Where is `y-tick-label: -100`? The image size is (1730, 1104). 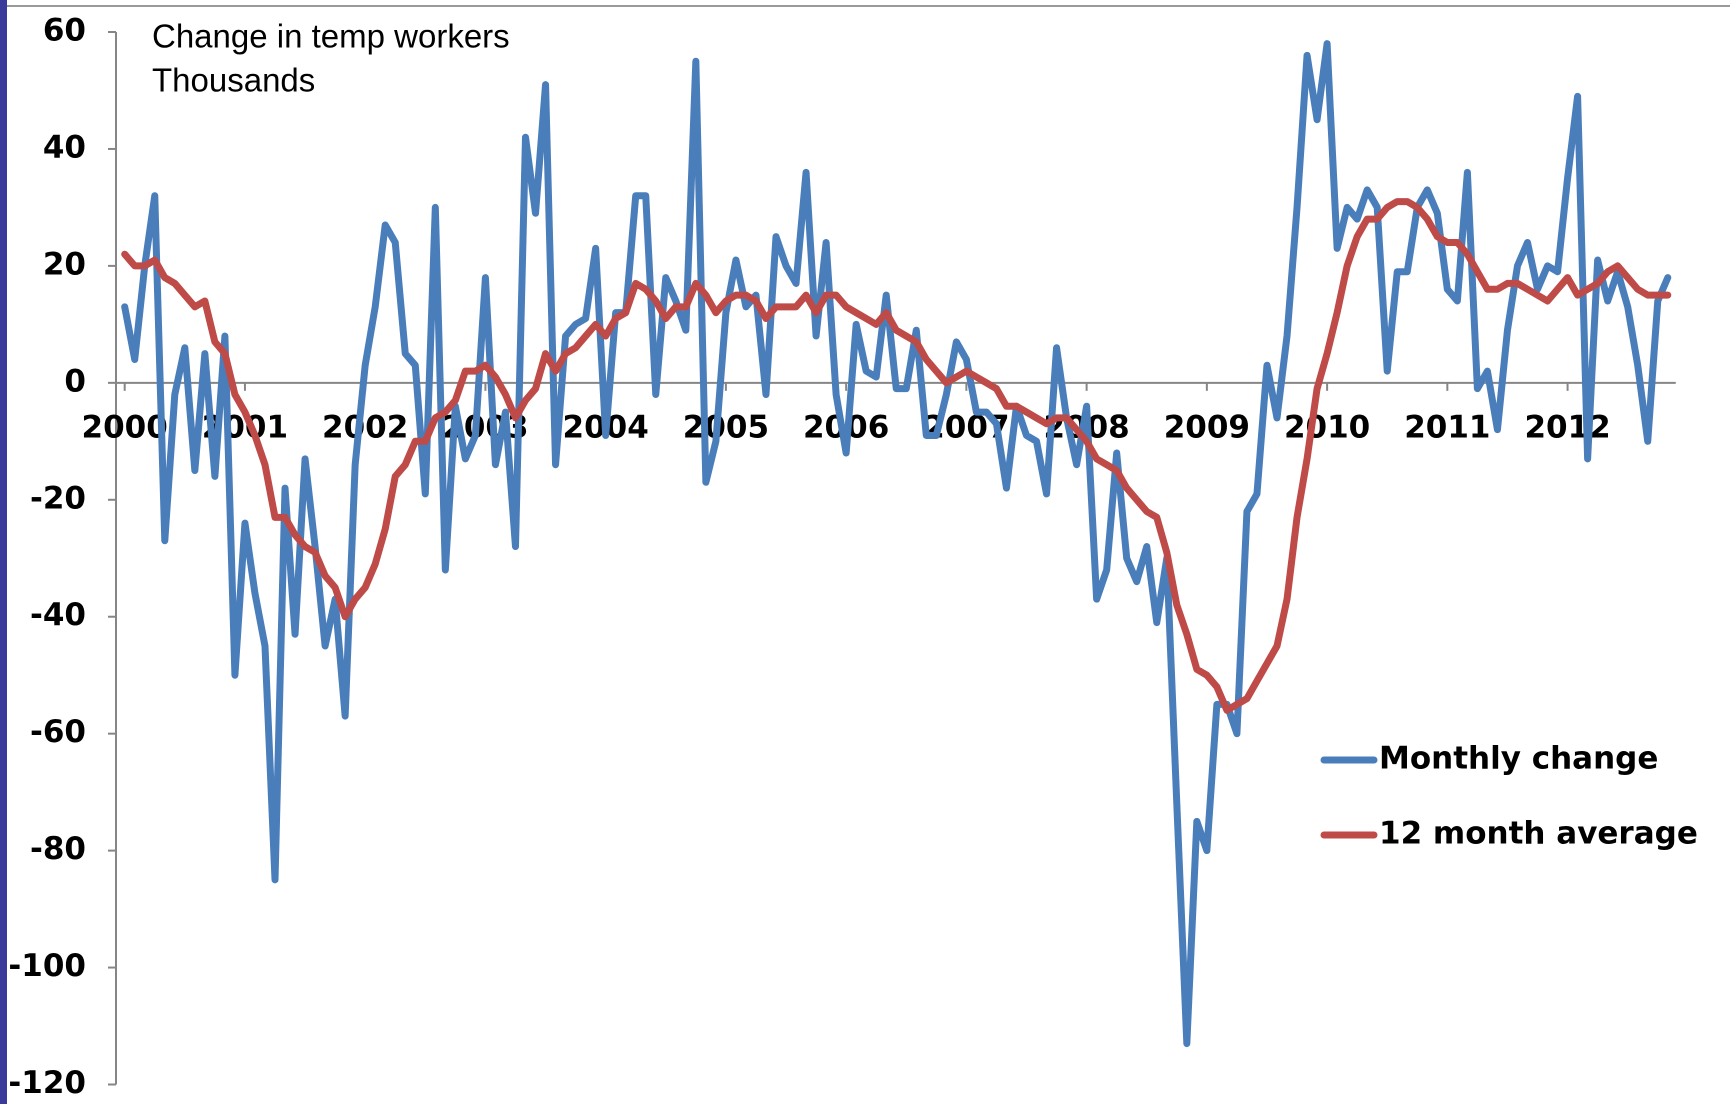
y-tick-label: -100 is located at coordinates (47, 966).